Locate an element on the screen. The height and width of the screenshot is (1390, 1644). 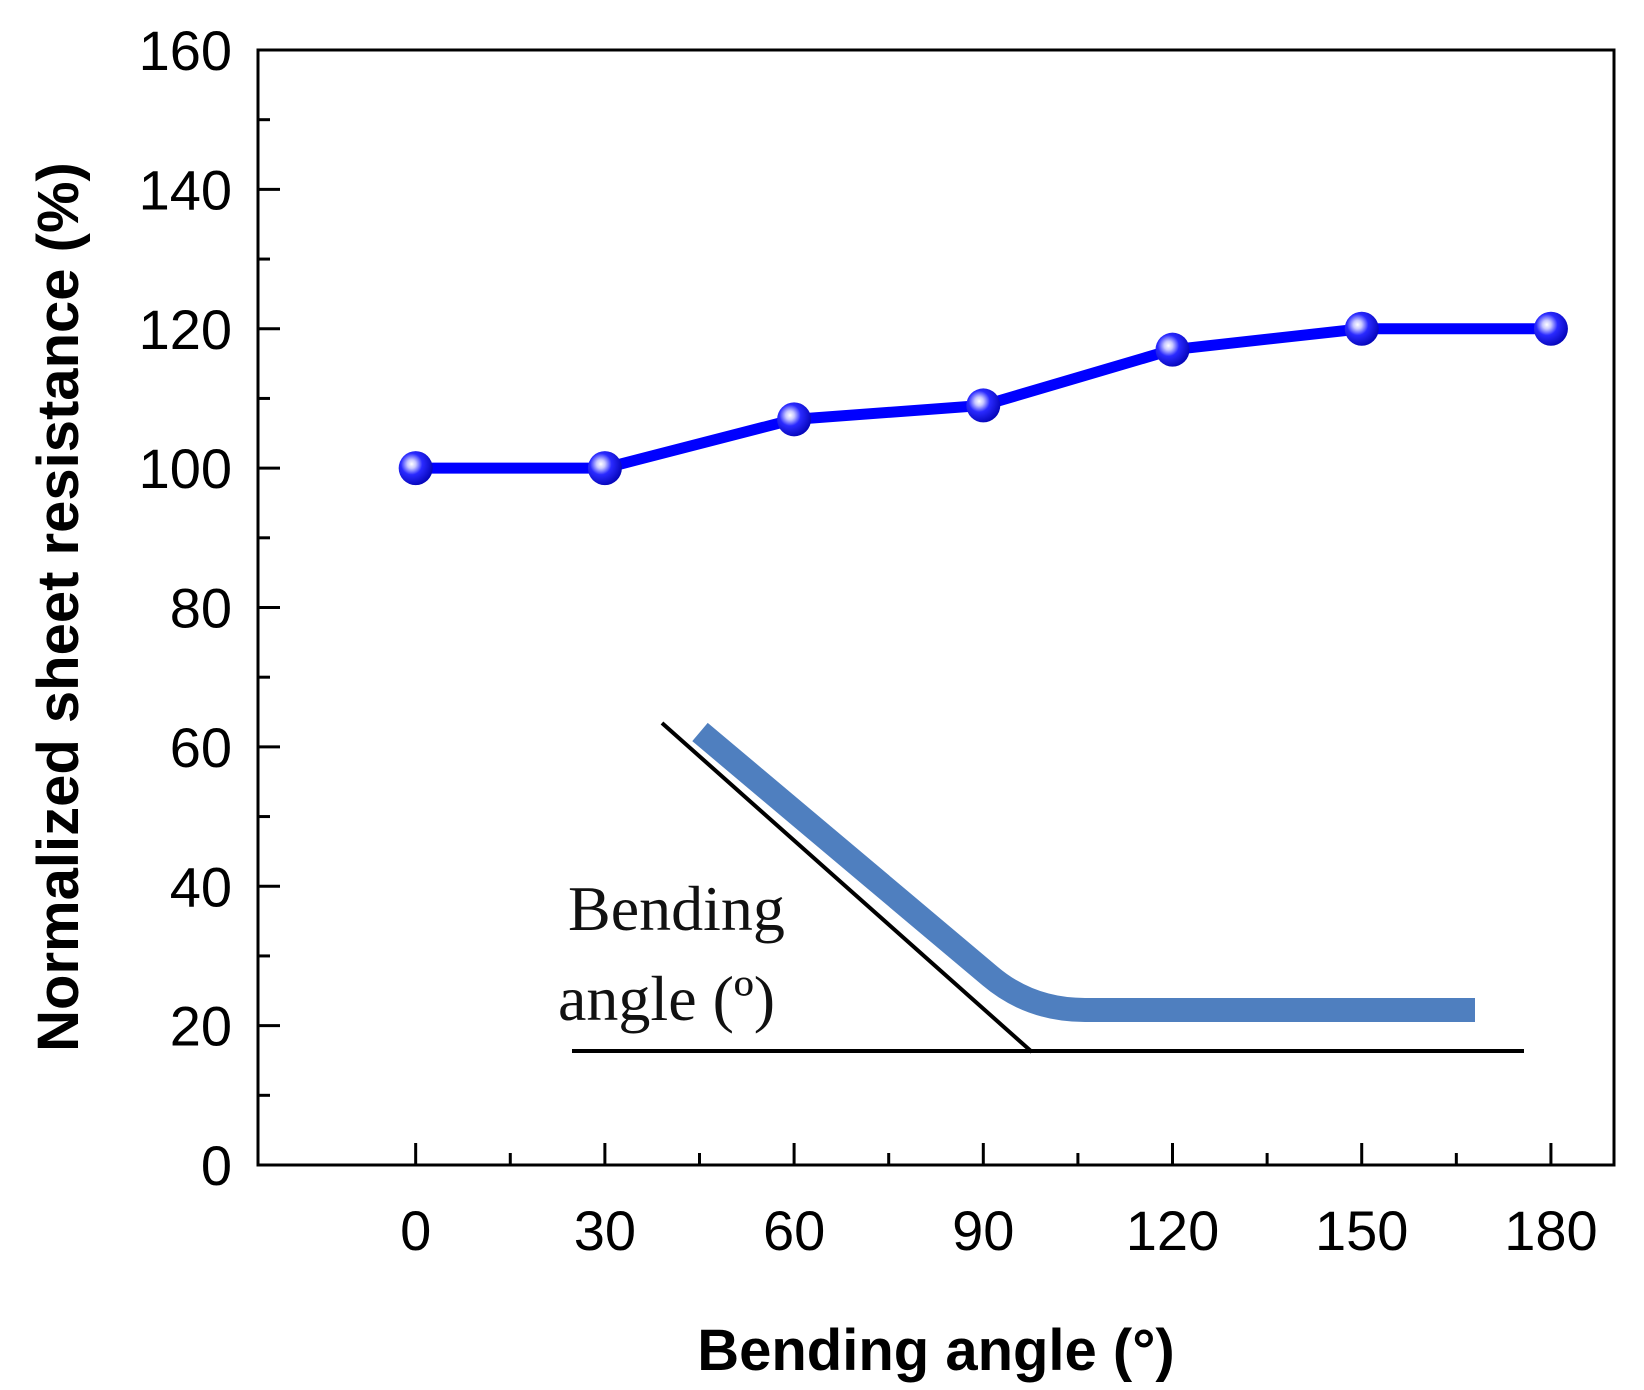
y-axis-tick-labels: 0 20 40 60 80 100 120 140 160 is located at coordinates (185, 608).